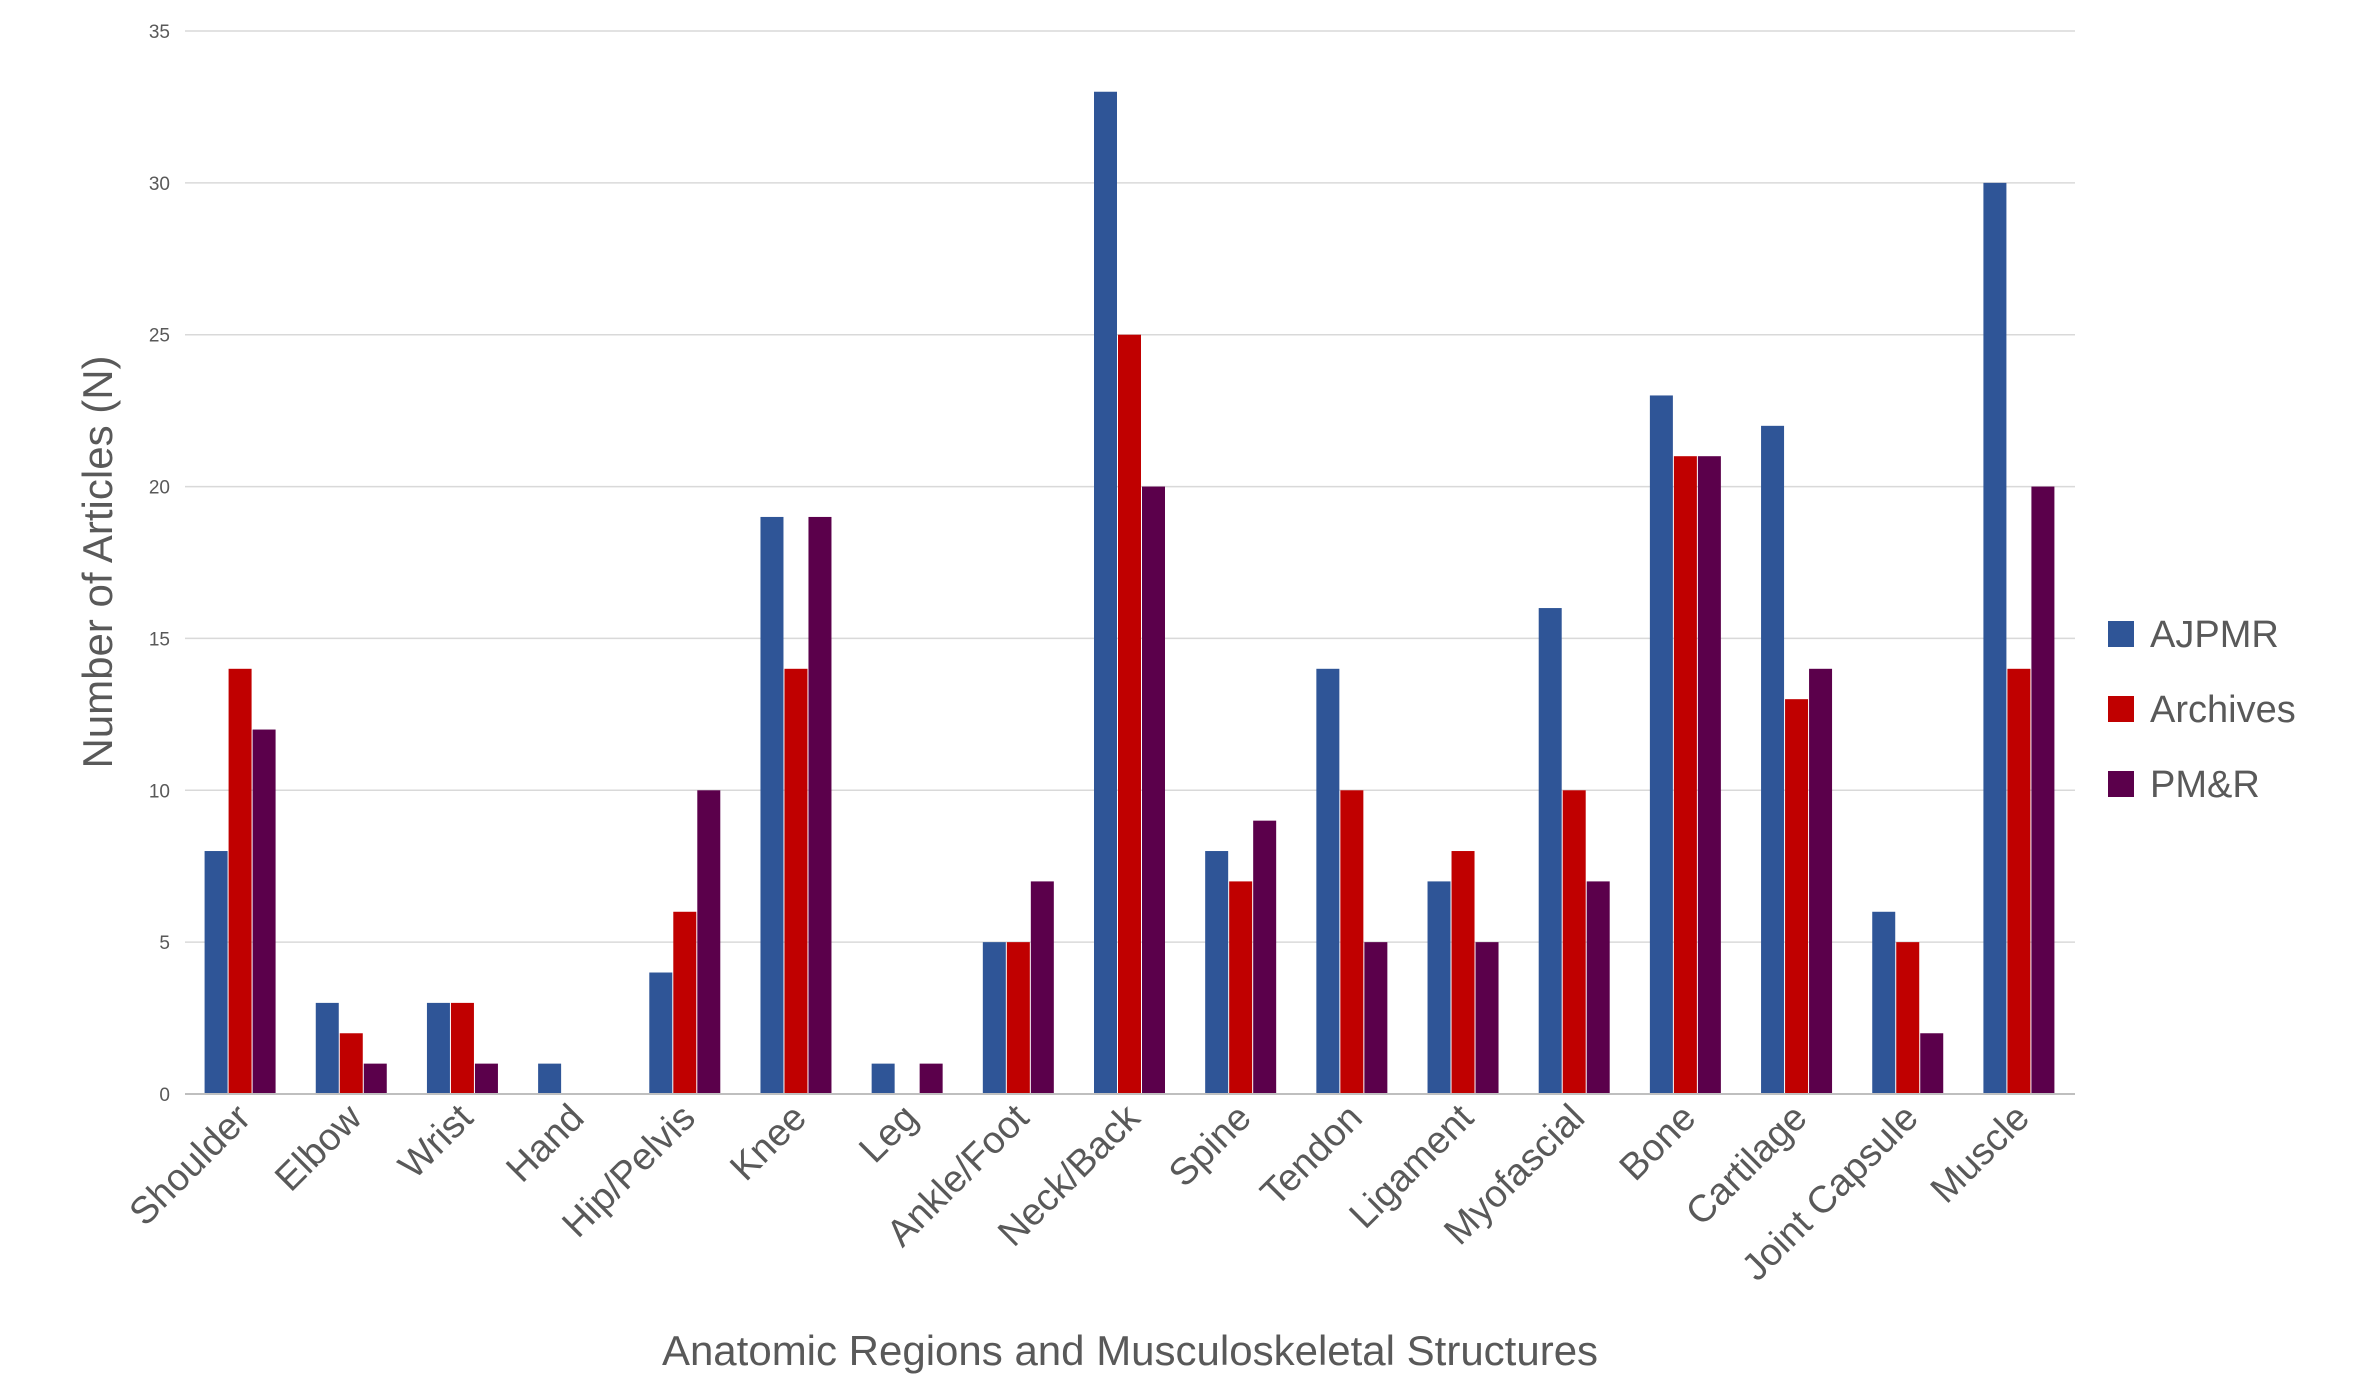 The width and height of the screenshot is (2364, 1381). Describe the element at coordinates (1018, 1018) in the screenshot. I see `bar-archives-ankle-foot` at that location.